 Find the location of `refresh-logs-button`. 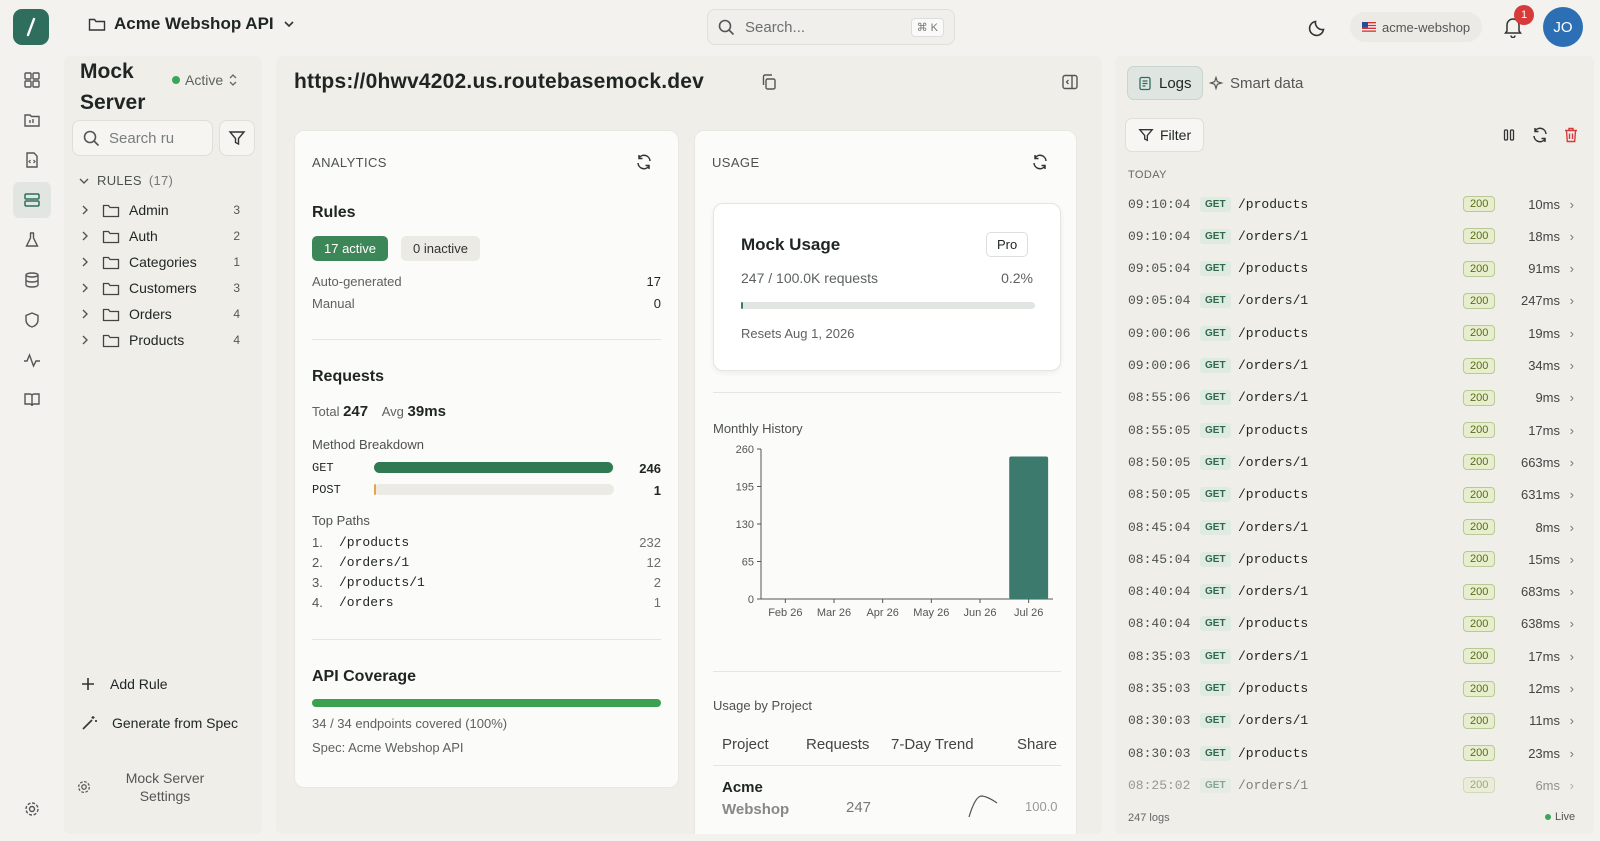

refresh-logs-button is located at coordinates (1540, 135).